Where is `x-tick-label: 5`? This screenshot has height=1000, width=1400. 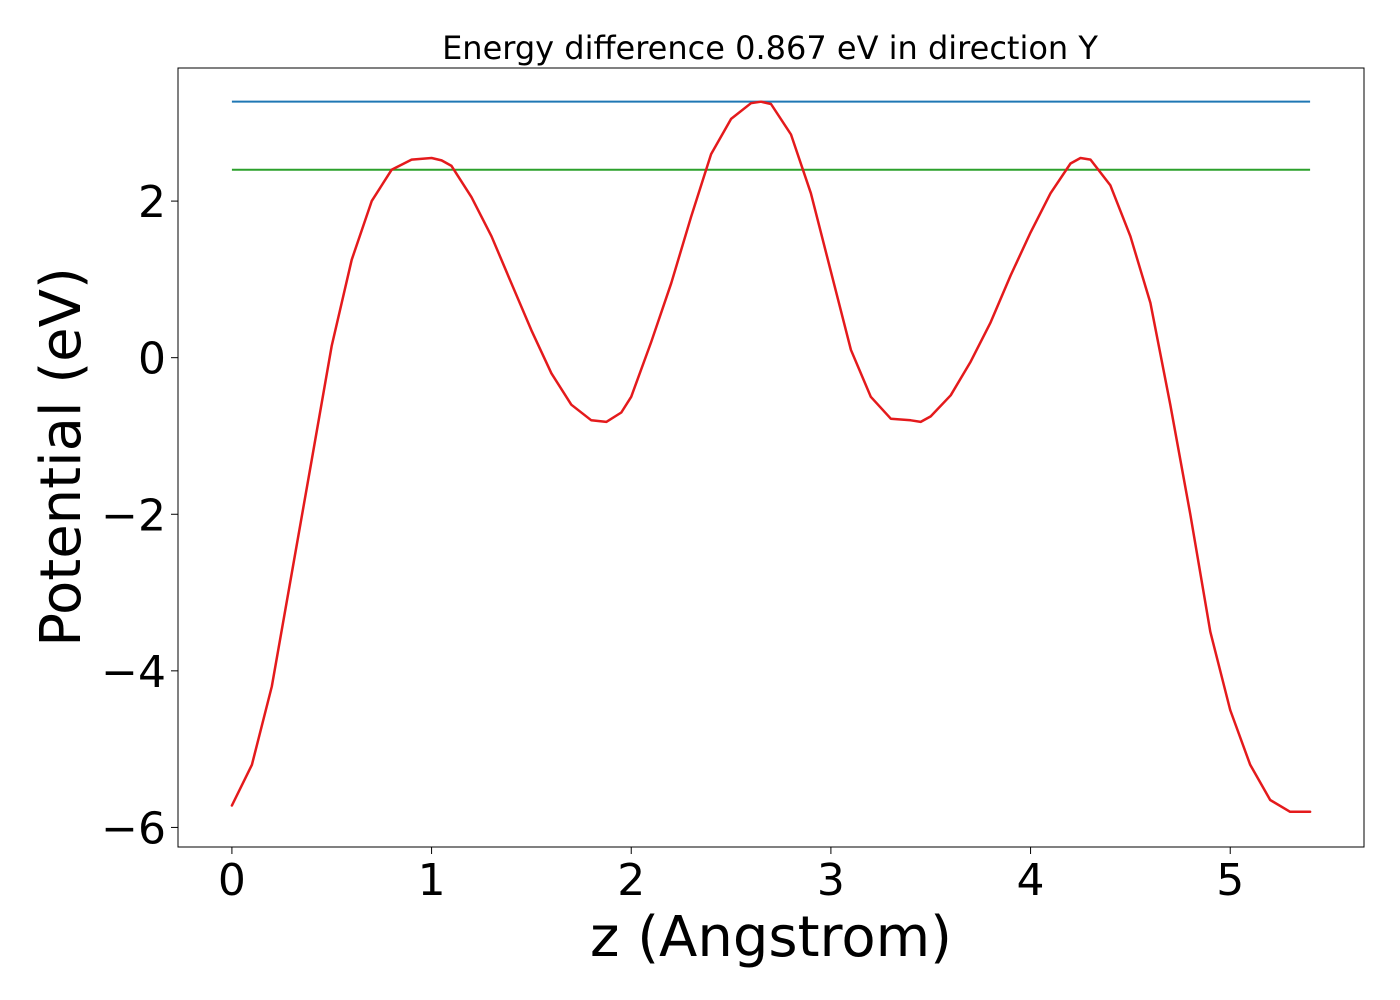 x-tick-label: 5 is located at coordinates (1230, 880).